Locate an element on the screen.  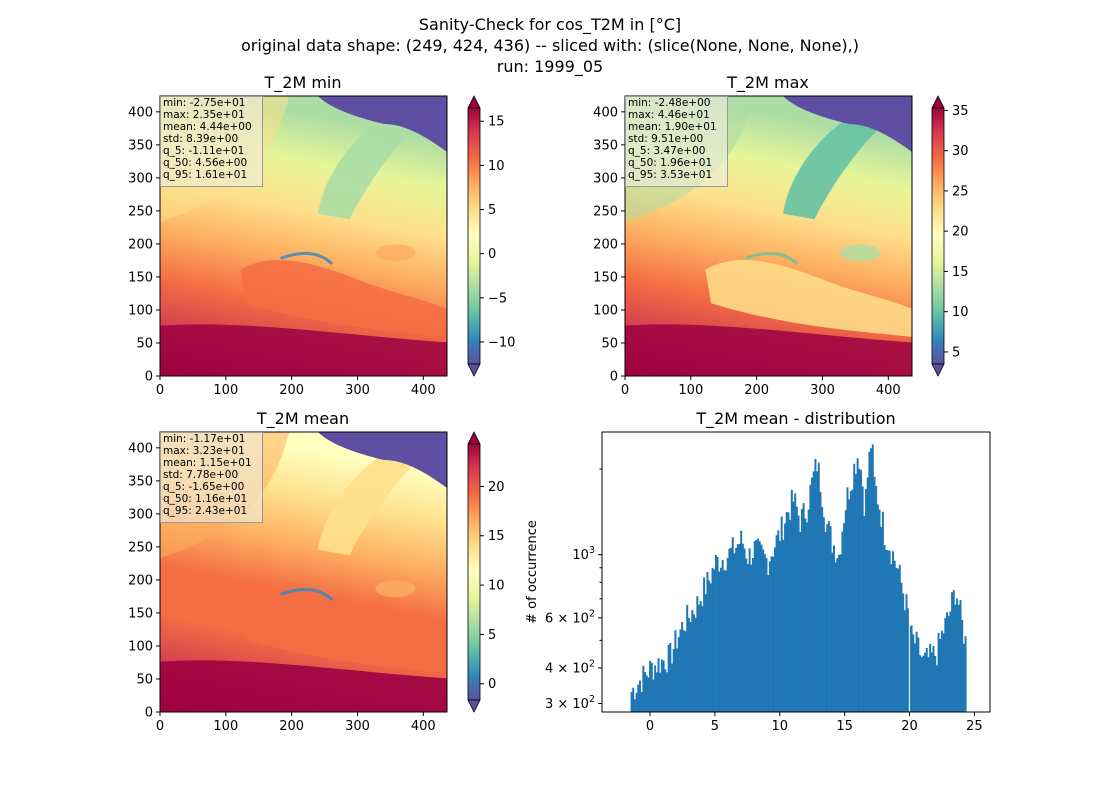
colorbar-tick-label: 25 is located at coordinates (960, 191).